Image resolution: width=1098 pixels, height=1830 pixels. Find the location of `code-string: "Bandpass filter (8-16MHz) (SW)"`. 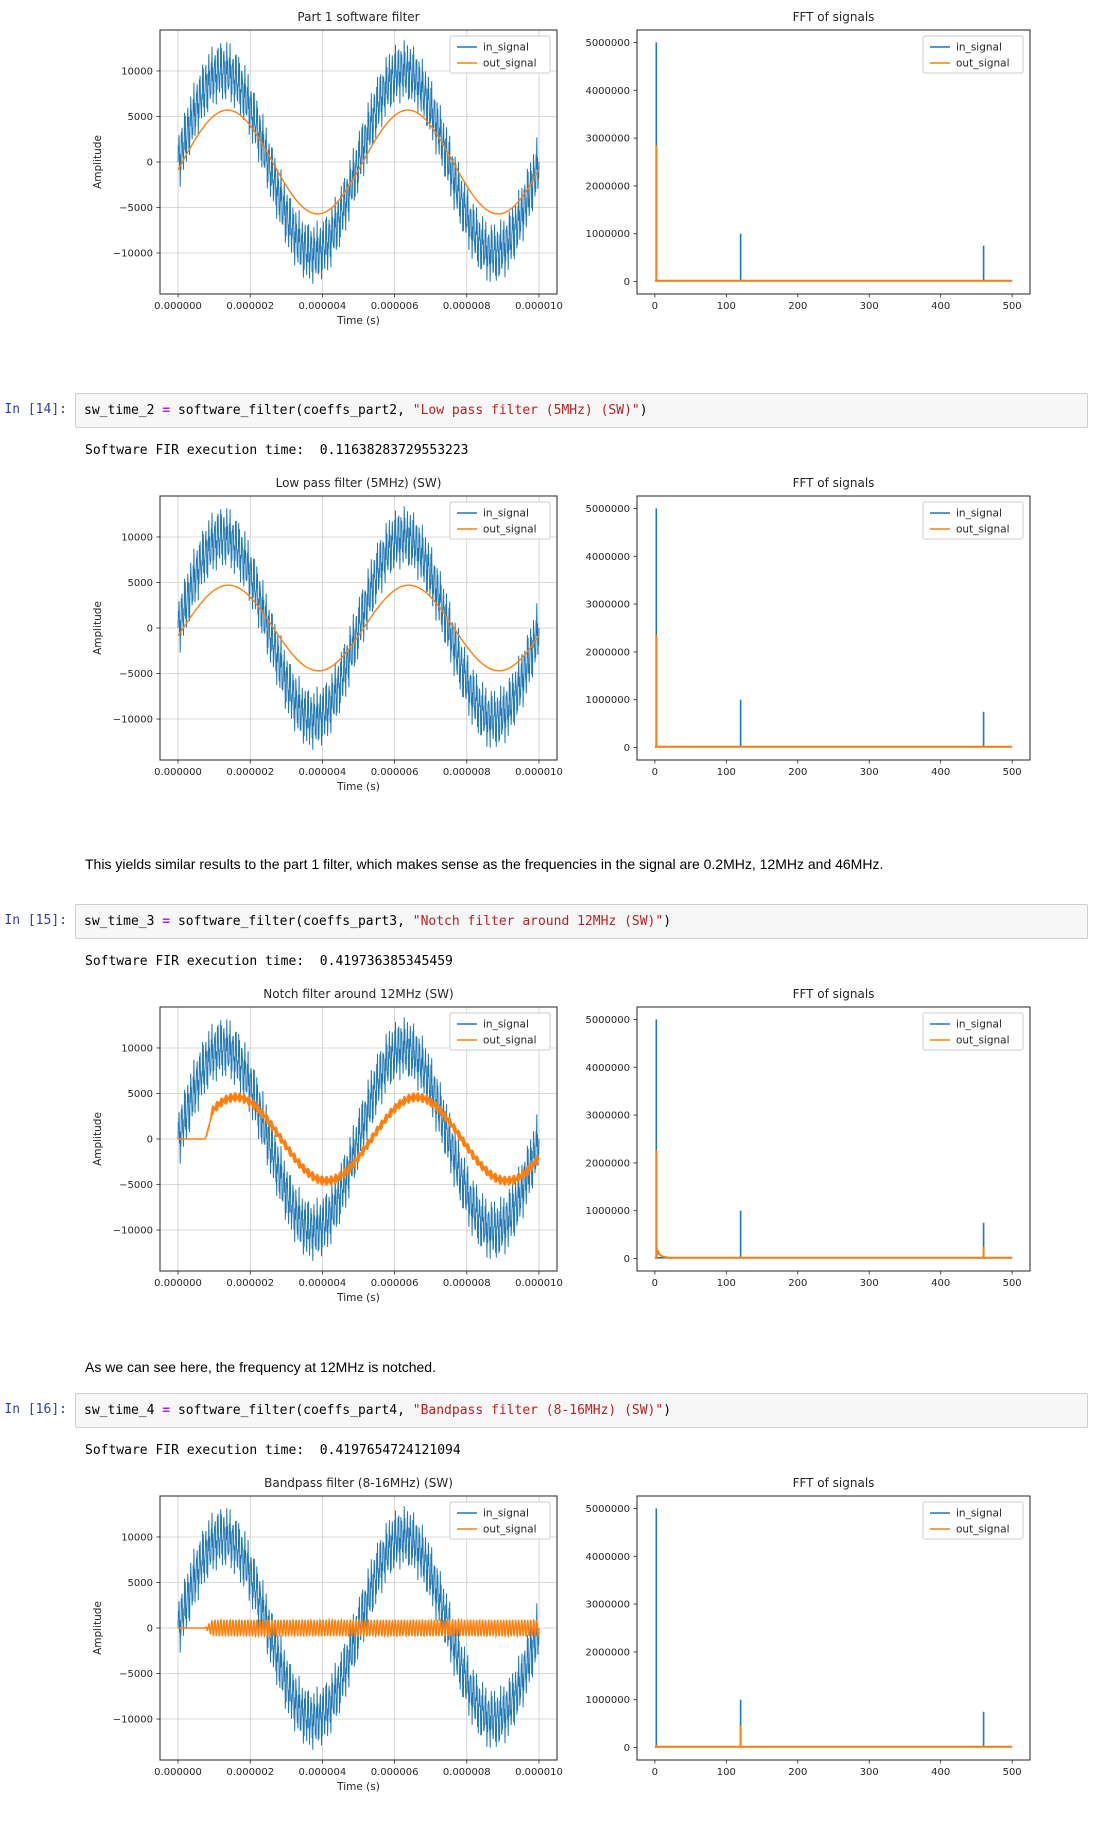

code-string: "Bandpass filter (8-16MHz) (SW)" is located at coordinates (538, 1410).